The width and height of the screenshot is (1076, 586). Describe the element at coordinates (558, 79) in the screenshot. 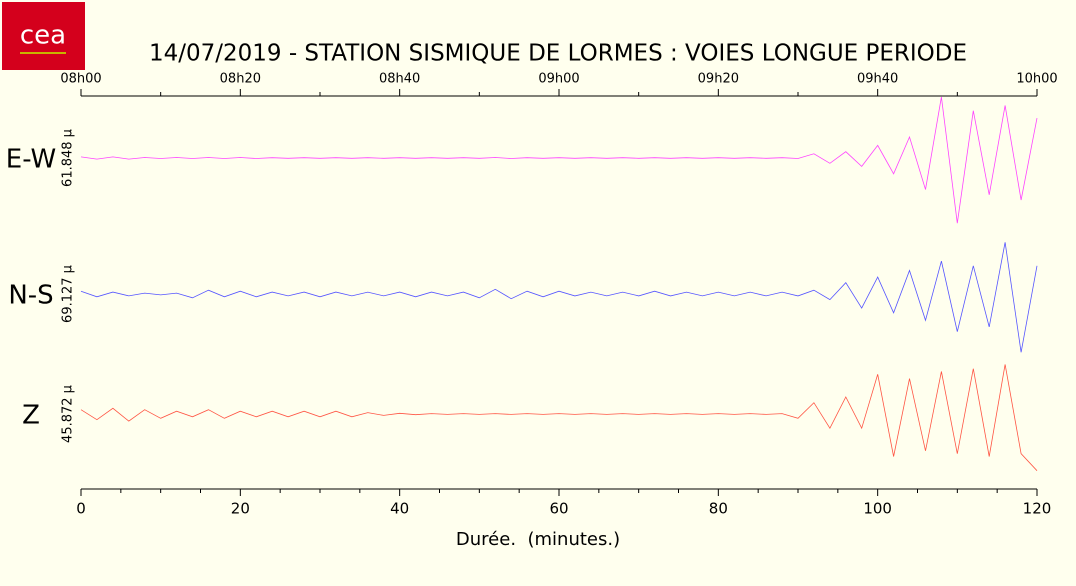

I see `x2-tick-label: 09h00` at that location.